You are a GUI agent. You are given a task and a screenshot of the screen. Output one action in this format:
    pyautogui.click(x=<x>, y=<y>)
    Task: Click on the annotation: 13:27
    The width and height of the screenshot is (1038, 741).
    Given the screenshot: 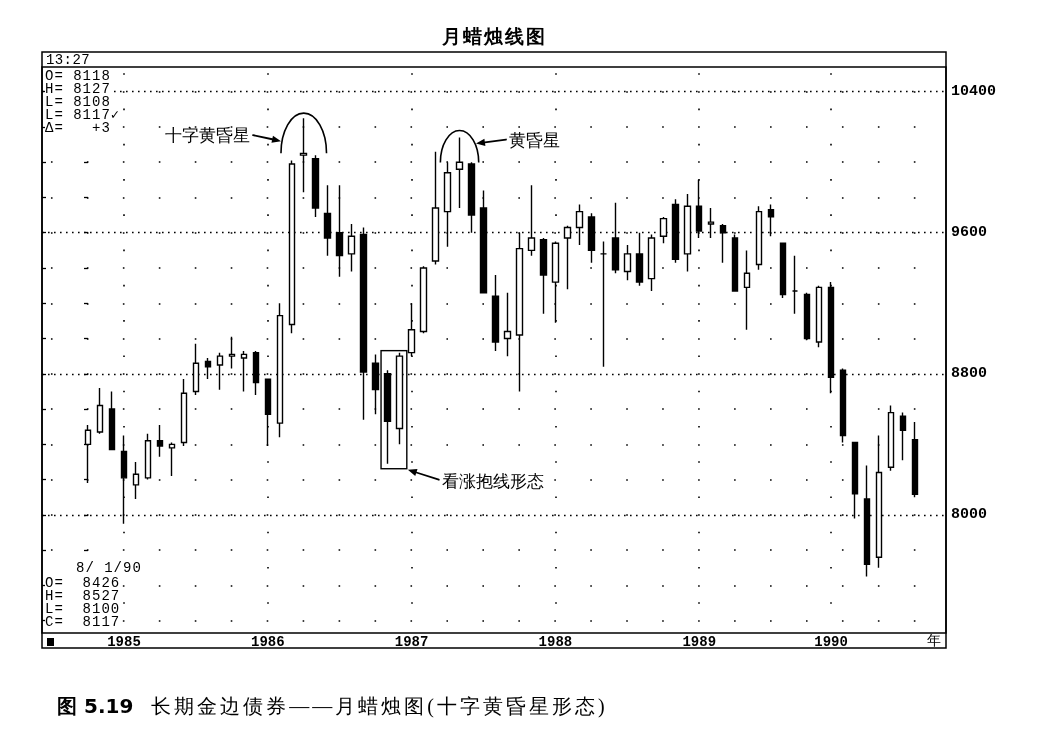 What is the action you would take?
    pyautogui.click(x=68, y=60)
    